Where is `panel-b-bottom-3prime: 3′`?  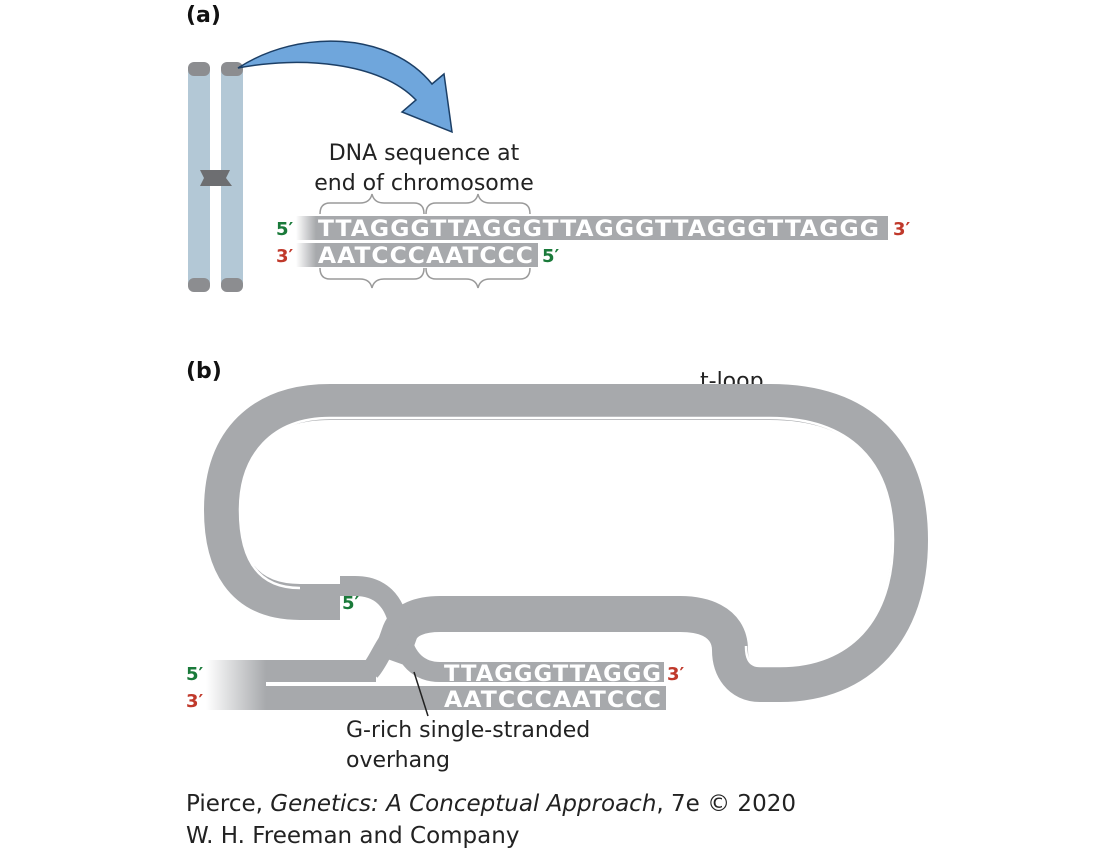 panel-b-bottom-3prime: 3′ is located at coordinates (195, 701).